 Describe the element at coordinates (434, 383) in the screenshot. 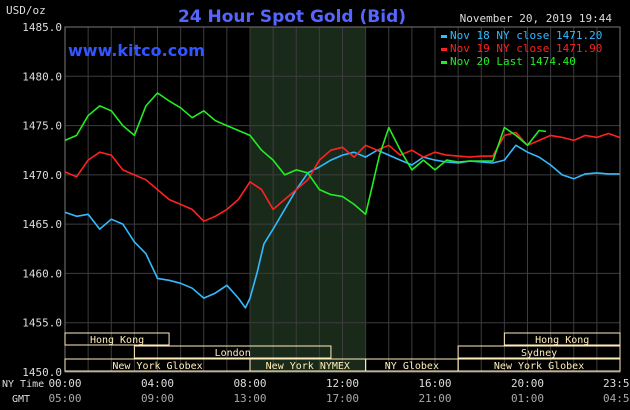

I see `x-tick-label-ny: 16:00` at that location.